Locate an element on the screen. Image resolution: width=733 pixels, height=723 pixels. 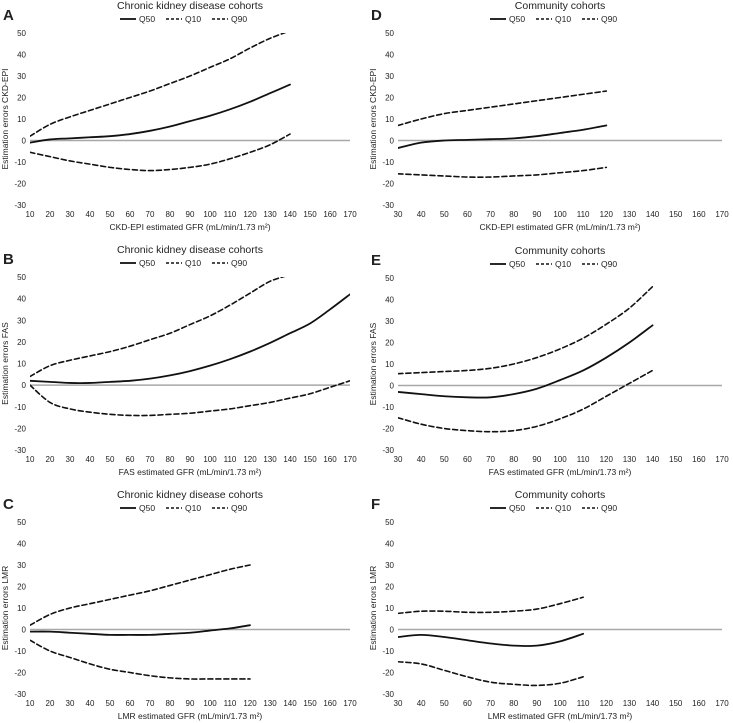
y-tick-label: 0 is located at coordinates (392, 630).